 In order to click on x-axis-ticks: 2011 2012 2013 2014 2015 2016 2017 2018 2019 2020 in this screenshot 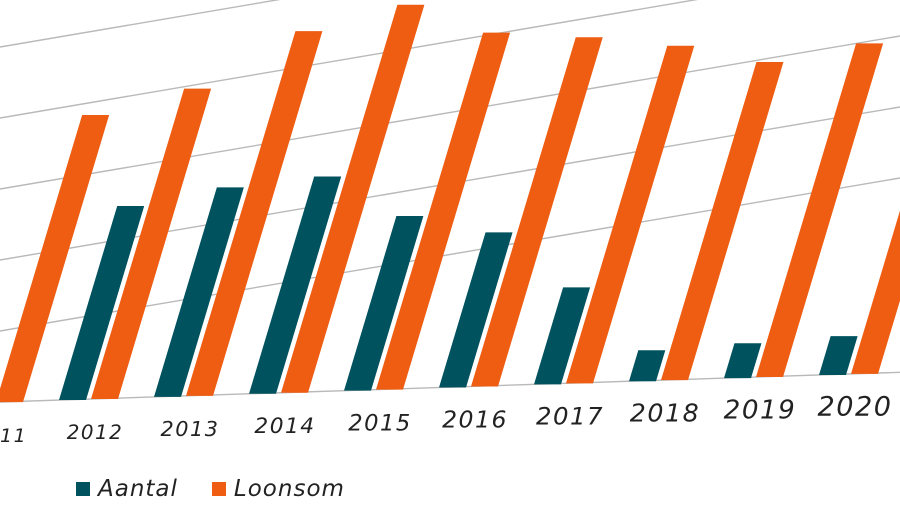, I will do `click(446, 419)`.